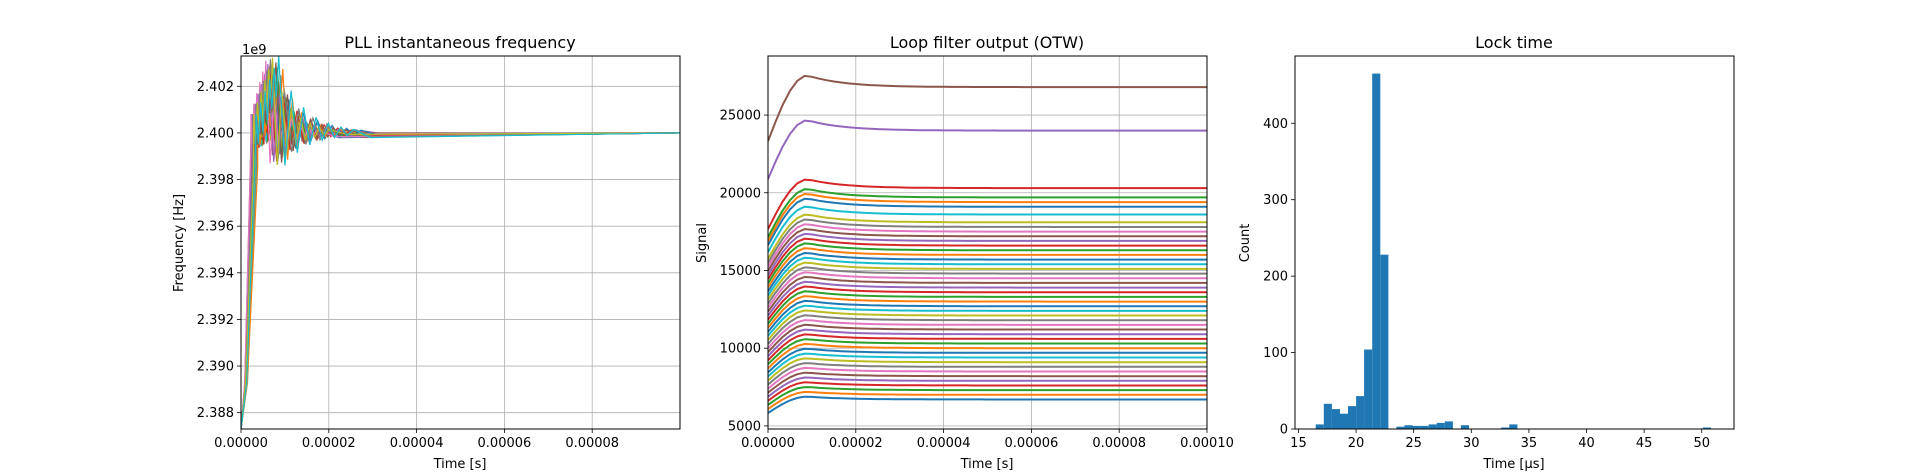 The width and height of the screenshot is (1916, 476). I want to click on x-tick-label: 50, so click(1701, 443).